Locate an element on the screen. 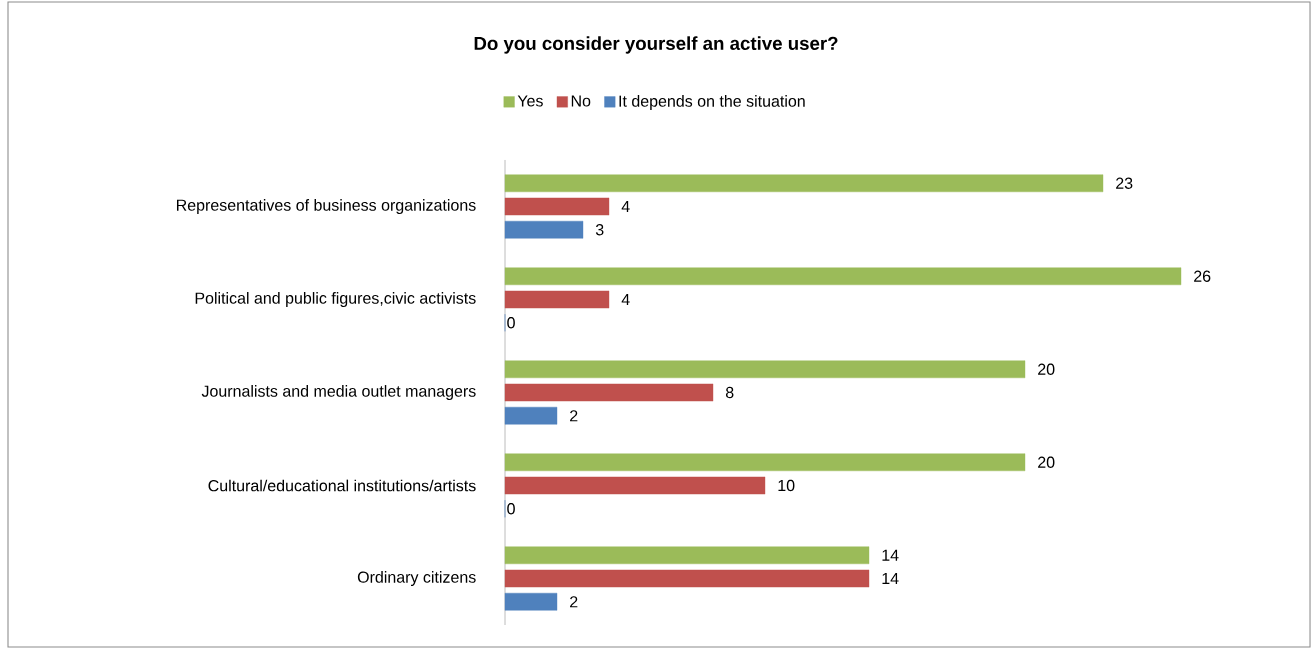 The width and height of the screenshot is (1312, 649). data-label: 3 is located at coordinates (599, 230).